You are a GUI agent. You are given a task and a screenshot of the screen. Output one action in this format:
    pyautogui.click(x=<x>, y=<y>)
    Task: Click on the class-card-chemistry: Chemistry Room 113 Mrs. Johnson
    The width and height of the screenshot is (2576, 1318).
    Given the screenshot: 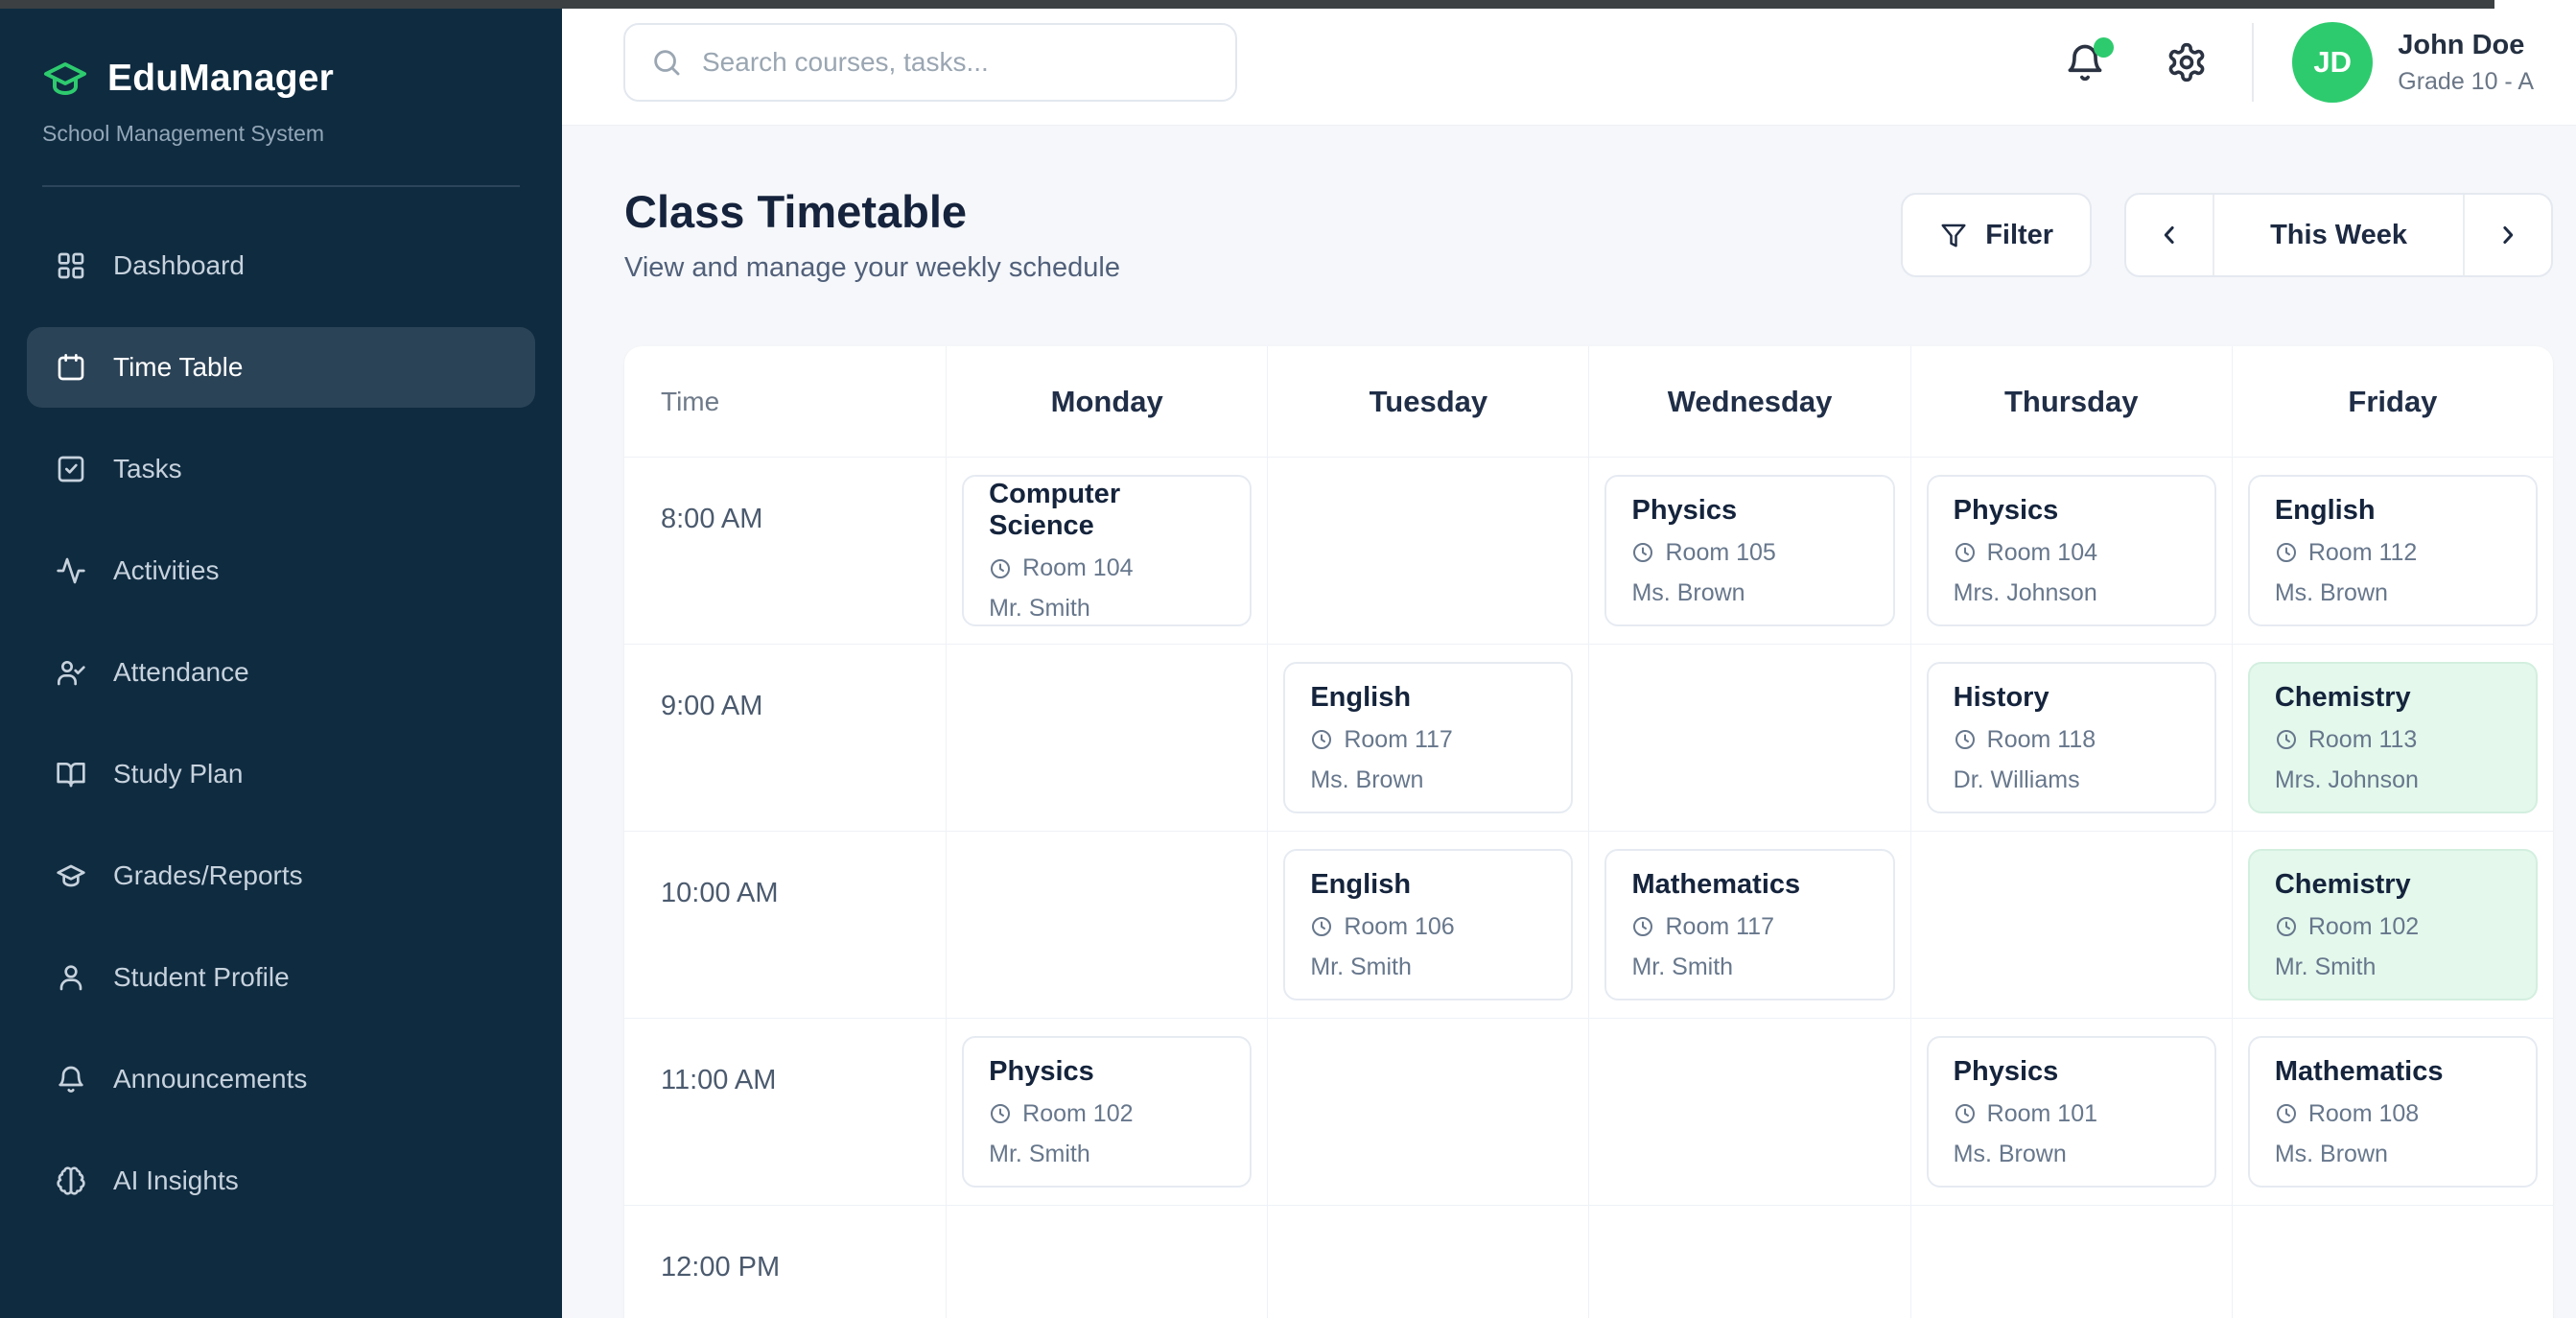 What is the action you would take?
    pyautogui.click(x=2392, y=737)
    